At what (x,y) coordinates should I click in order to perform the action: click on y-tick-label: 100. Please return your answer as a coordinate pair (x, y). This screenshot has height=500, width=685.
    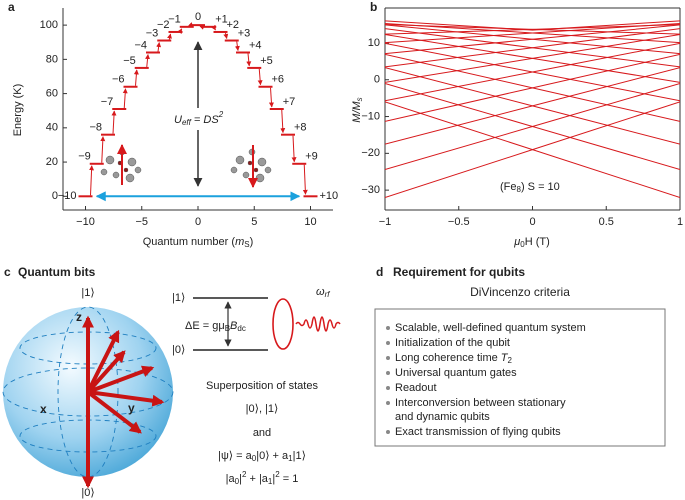
    Looking at the image, I should click on (49, 25).